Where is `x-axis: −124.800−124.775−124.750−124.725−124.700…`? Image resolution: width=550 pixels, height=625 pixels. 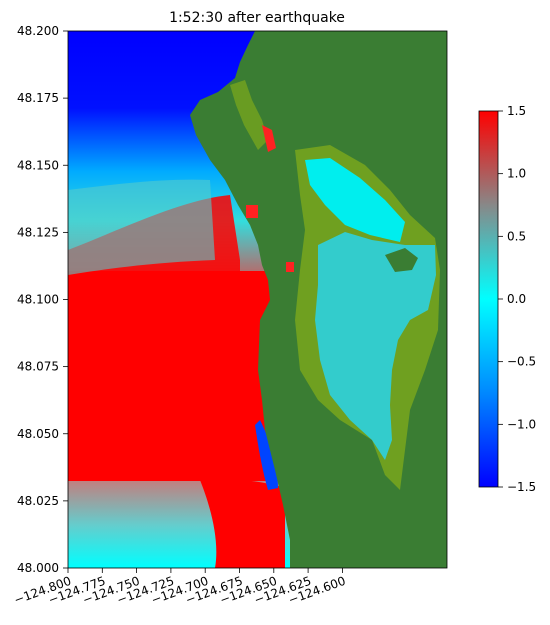 x-axis: −124.800−124.775−124.750−124.725−124.700… is located at coordinates (179, 587).